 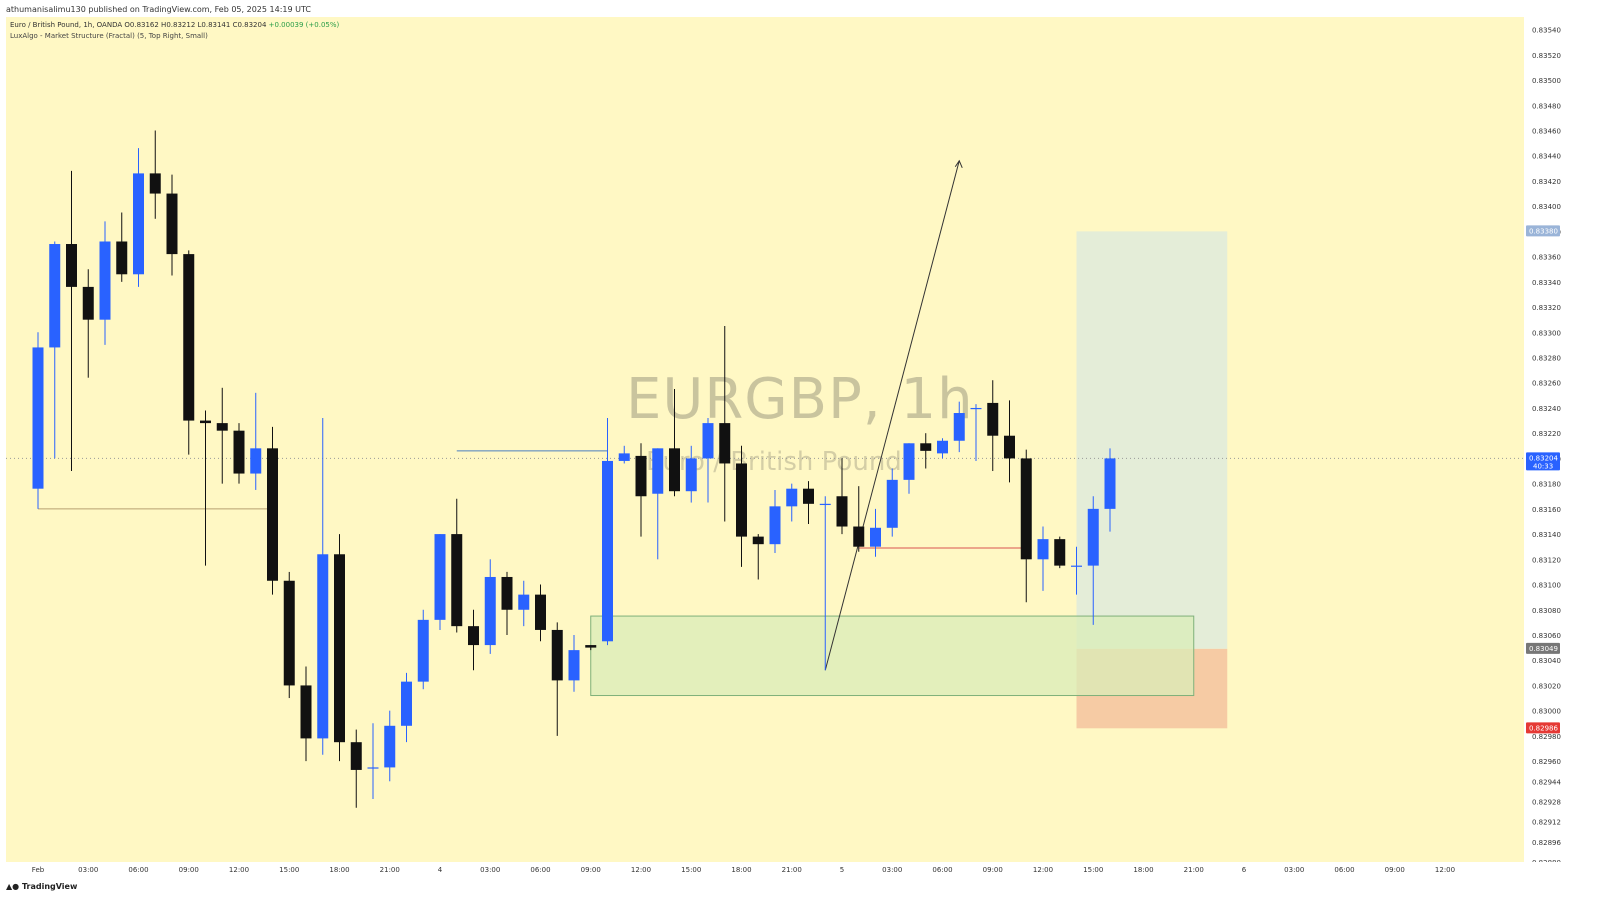 What do you see at coordinates (13, 886) in the screenshot?
I see `tradingview-logo-icon: ▲●` at bounding box center [13, 886].